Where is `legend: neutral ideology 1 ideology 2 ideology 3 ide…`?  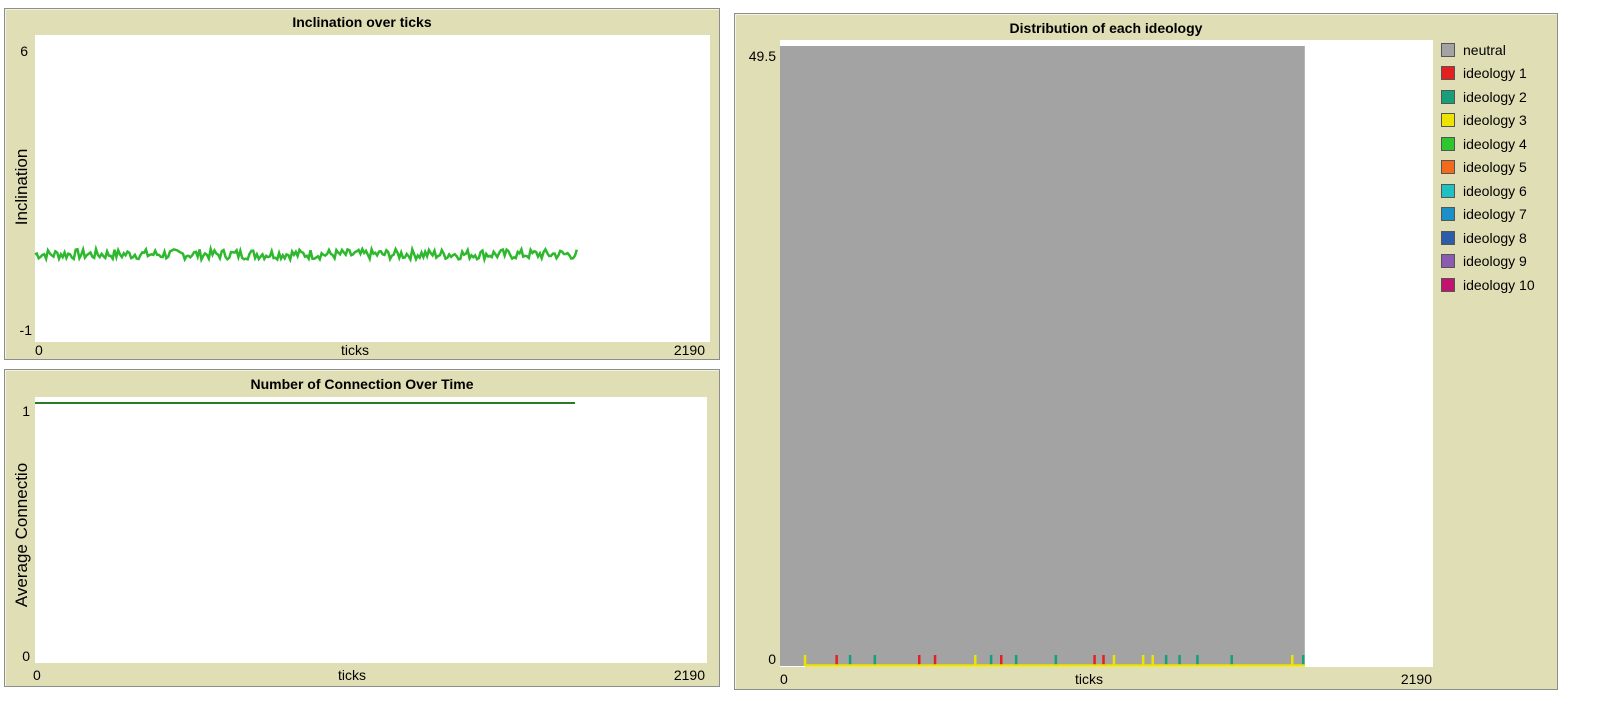
legend: neutral ideology 1 ideology 2 ideology 3 ide… is located at coordinates (1488, 167).